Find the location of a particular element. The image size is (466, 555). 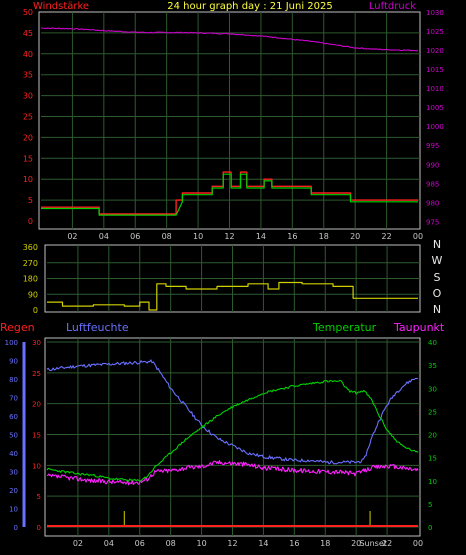

rain-tick-label: 50 is located at coordinates (13, 436).